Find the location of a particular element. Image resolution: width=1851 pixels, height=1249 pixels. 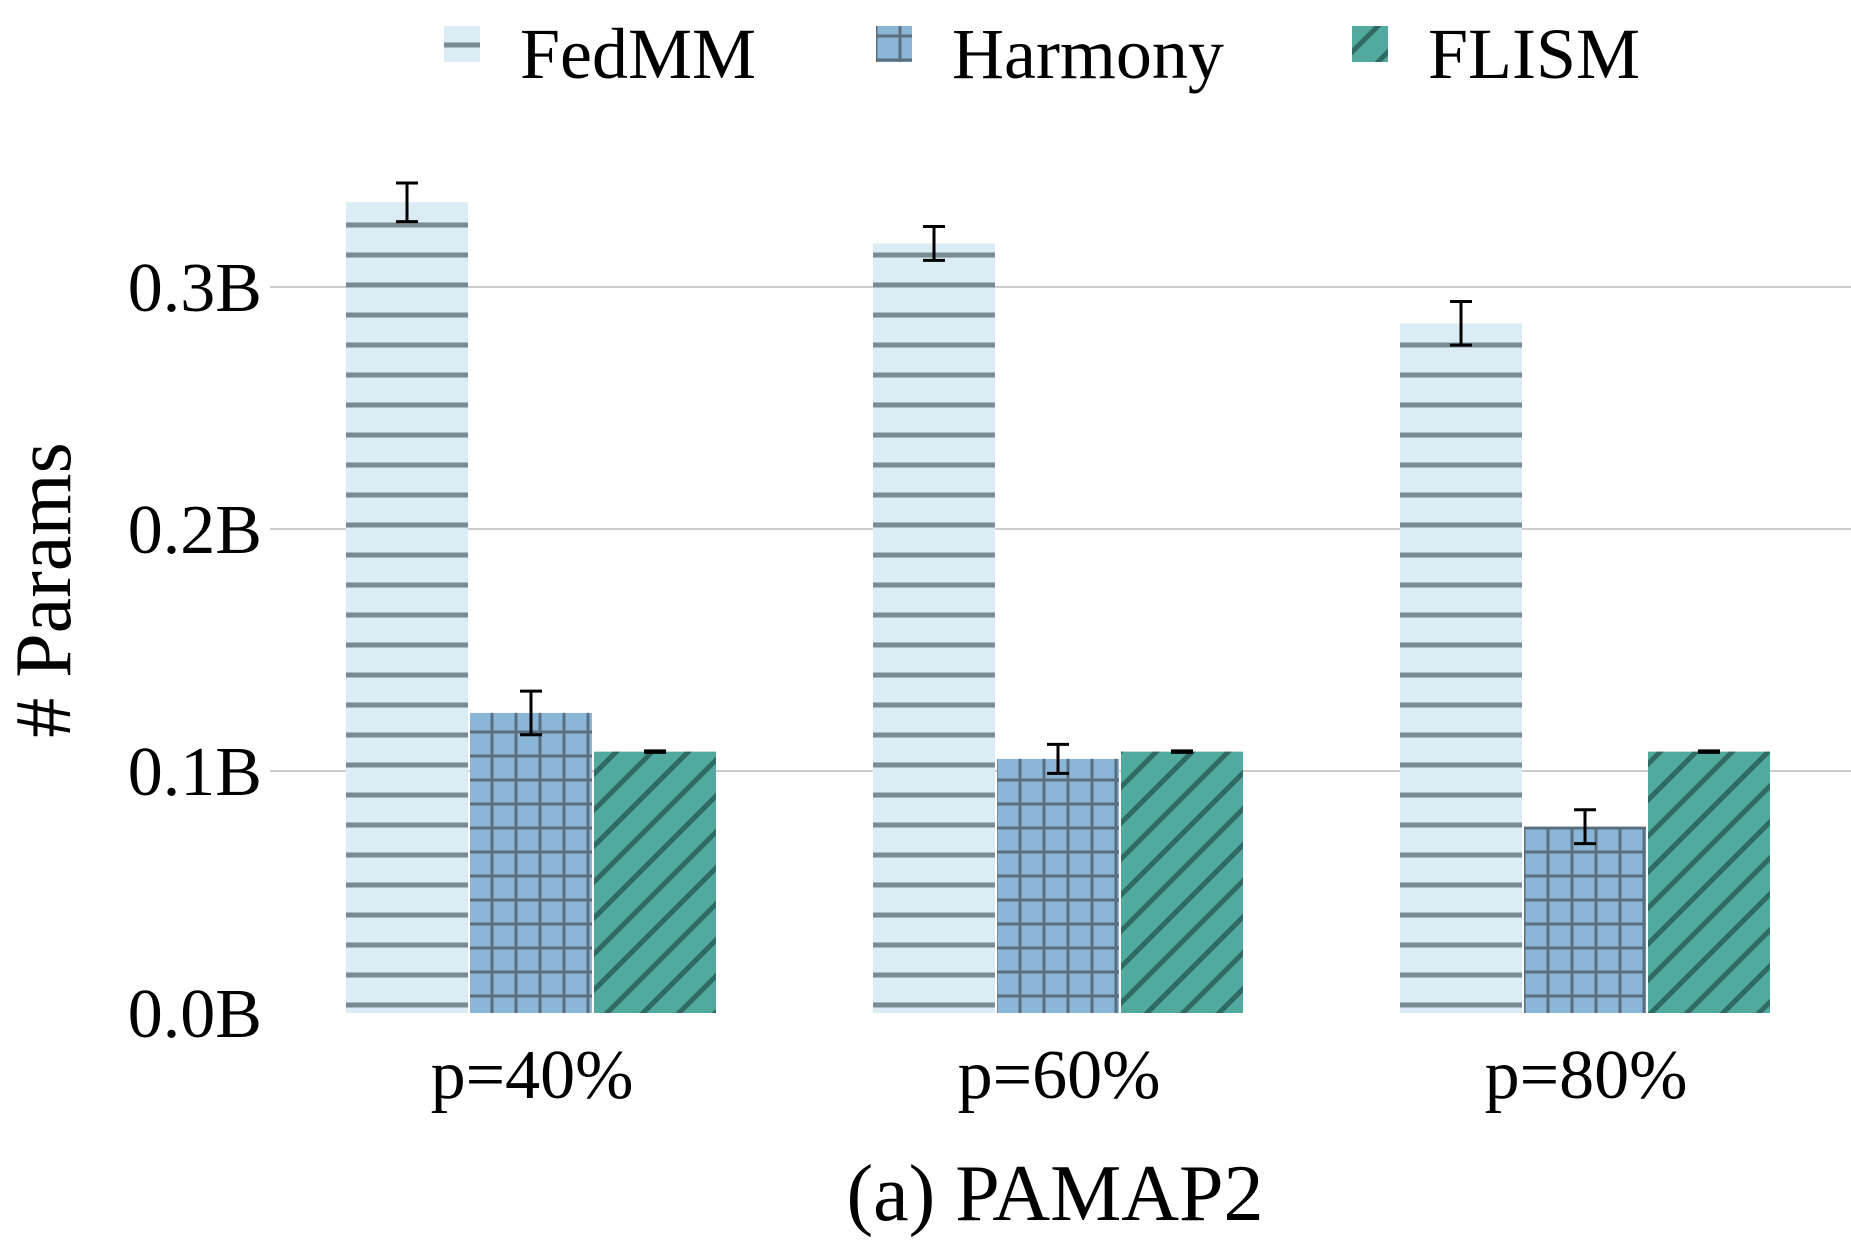

x-axis-label: (a) PAMAP2 is located at coordinates (1054, 1194).